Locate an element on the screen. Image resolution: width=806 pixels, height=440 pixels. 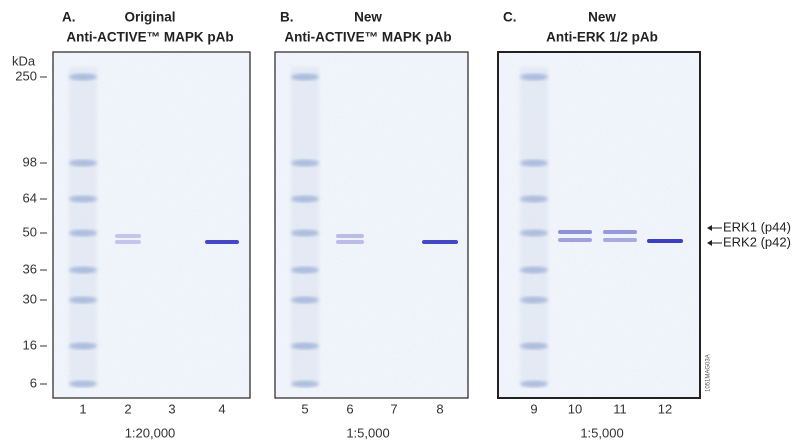
lane-label: 6 is located at coordinates (349, 408).